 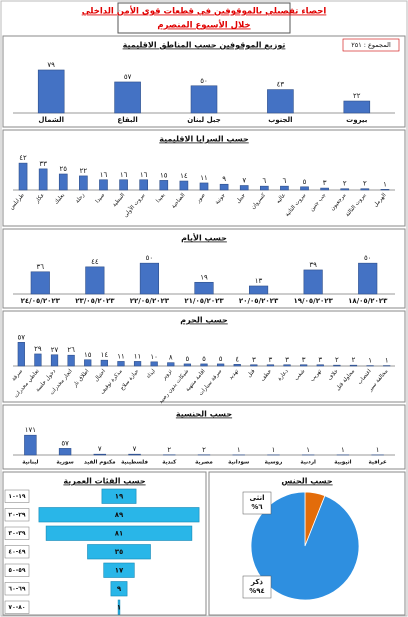 What do you see at coordinates (188, 359) in the screenshot?
I see `value-label: ٥` at bounding box center [188, 359].